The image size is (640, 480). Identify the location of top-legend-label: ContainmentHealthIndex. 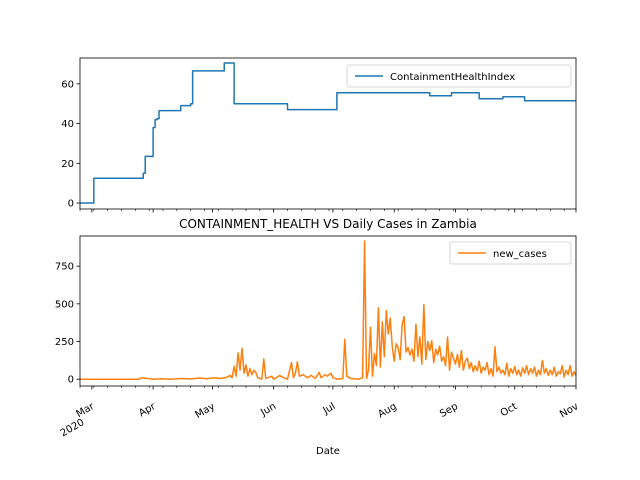
(452, 77).